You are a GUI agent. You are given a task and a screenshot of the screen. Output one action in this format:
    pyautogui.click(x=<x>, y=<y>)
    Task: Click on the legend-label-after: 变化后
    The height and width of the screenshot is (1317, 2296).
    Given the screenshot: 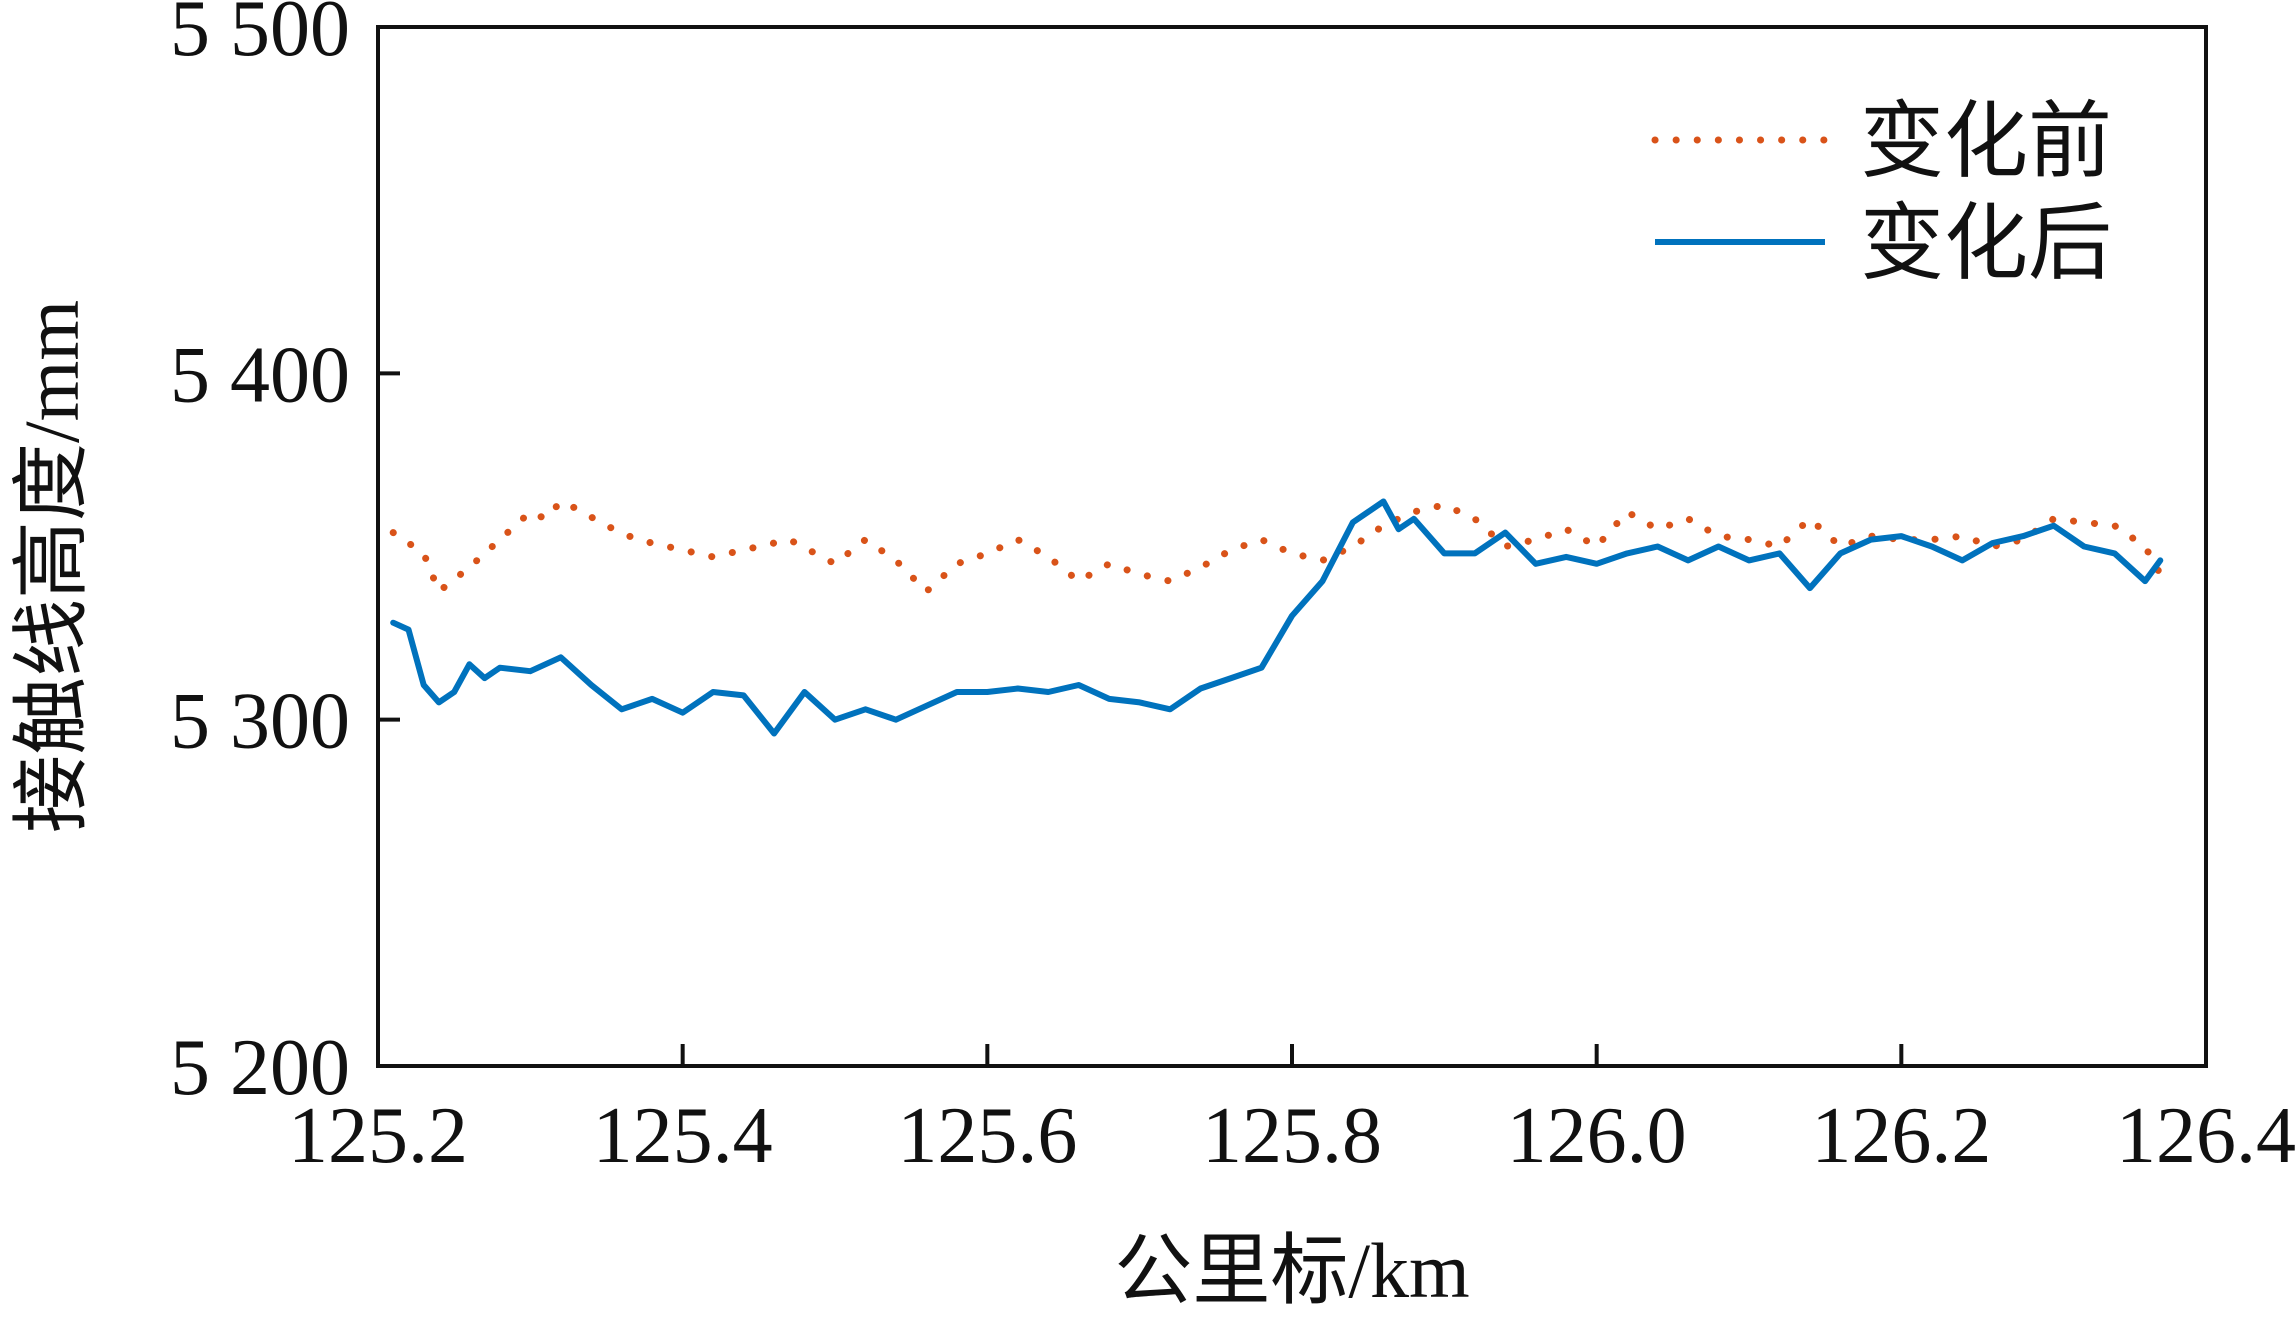 What is the action you would take?
    pyautogui.click(x=1986, y=244)
    